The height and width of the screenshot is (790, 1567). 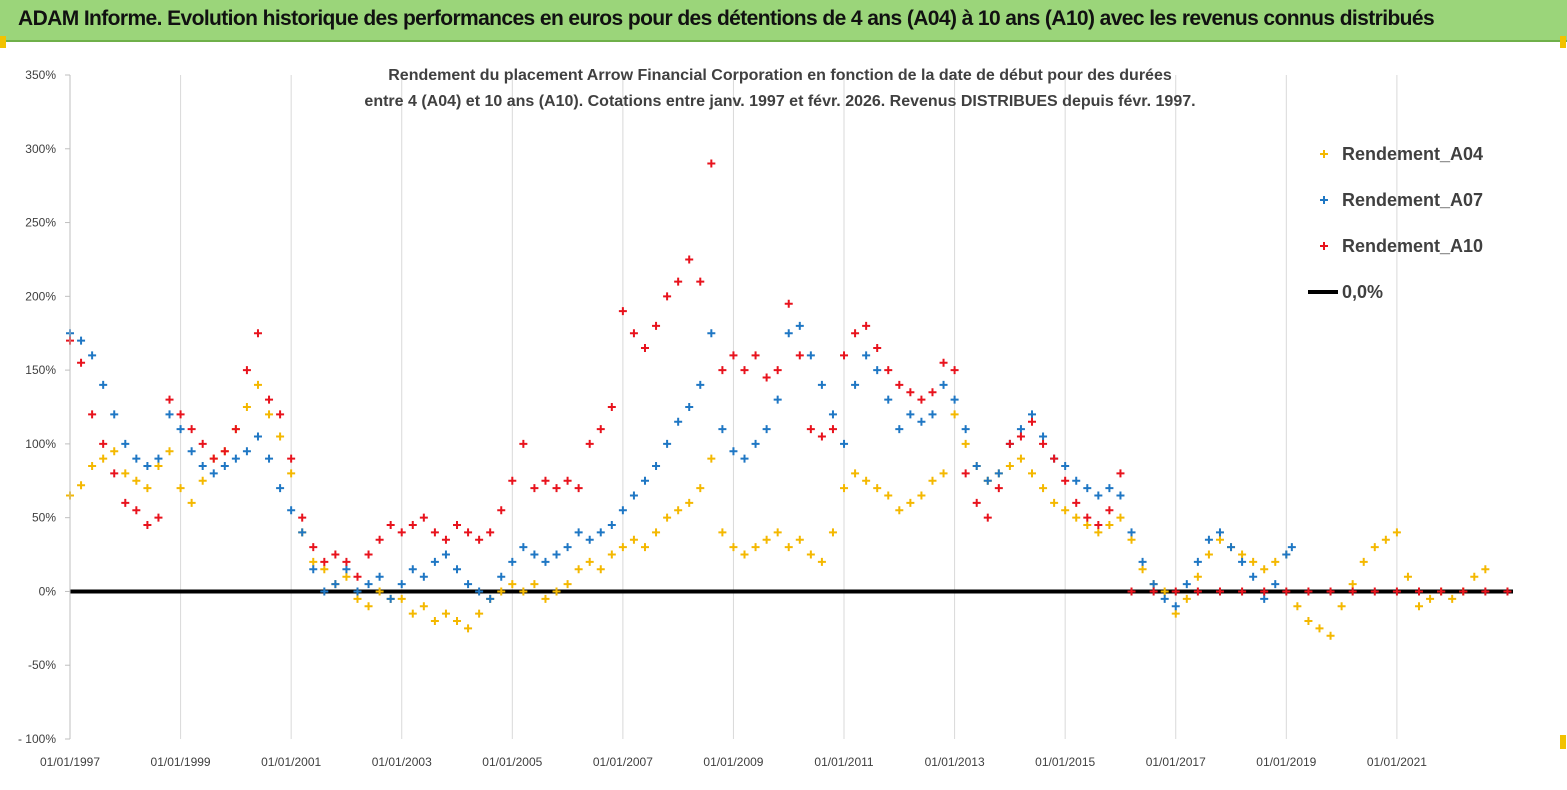 What do you see at coordinates (1324, 200) in the screenshot?
I see `legend-swatch` at bounding box center [1324, 200].